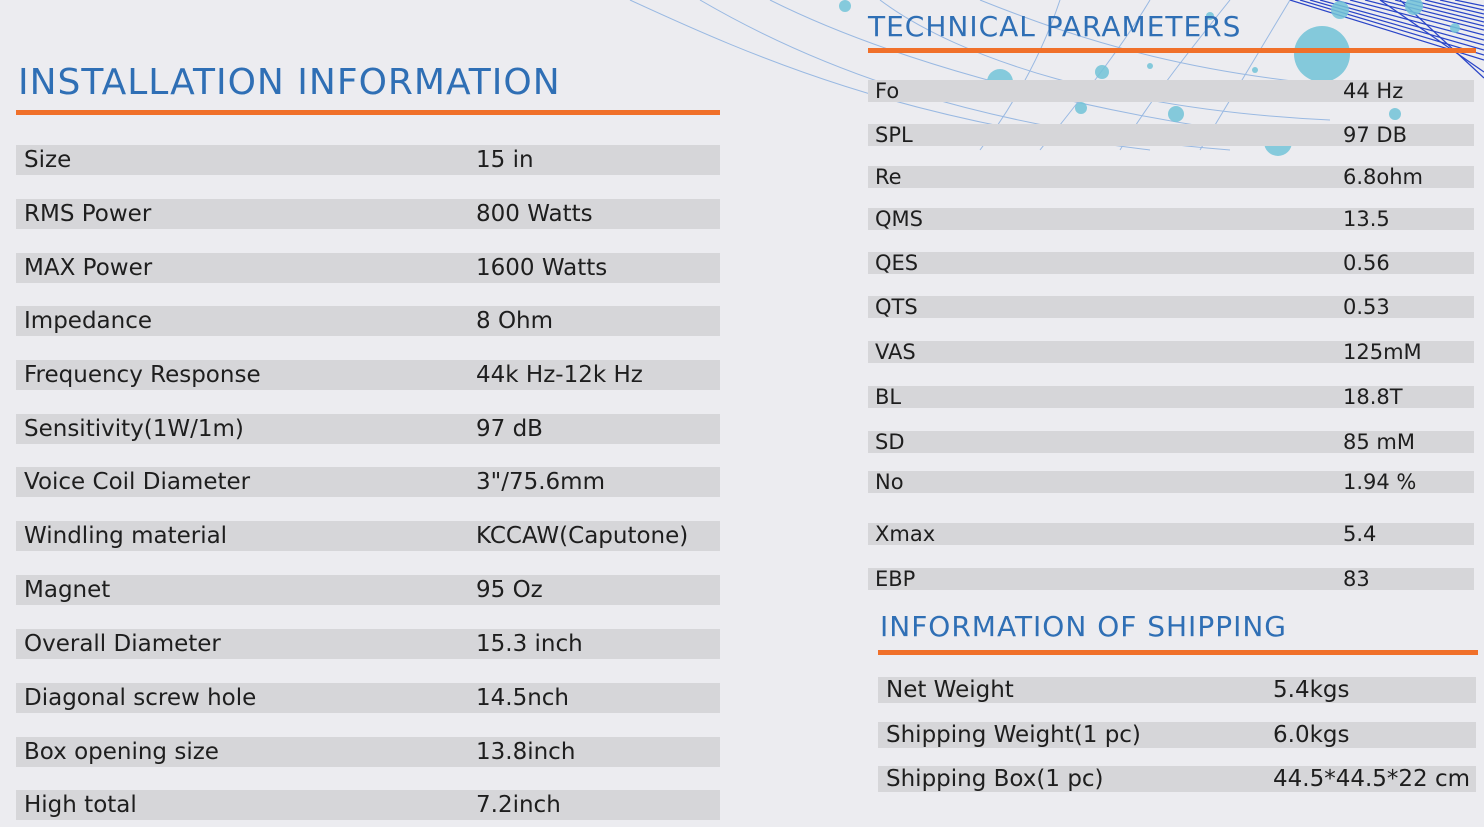 The width and height of the screenshot is (1484, 827). I want to click on table-row: Size 15 in, so click(368, 160).